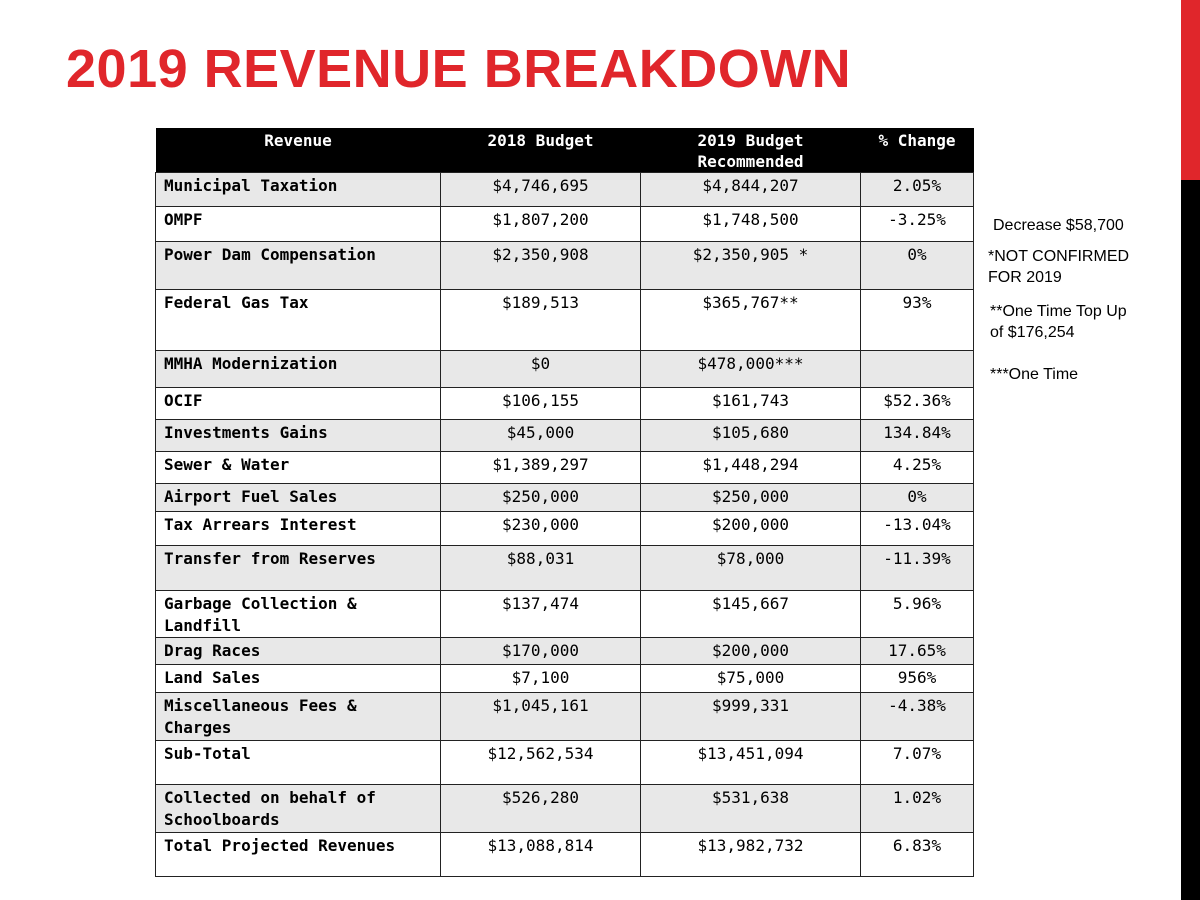 This screenshot has width=1200, height=900. Describe the element at coordinates (917, 762) in the screenshot. I see `table-cell: 7.07%` at that location.